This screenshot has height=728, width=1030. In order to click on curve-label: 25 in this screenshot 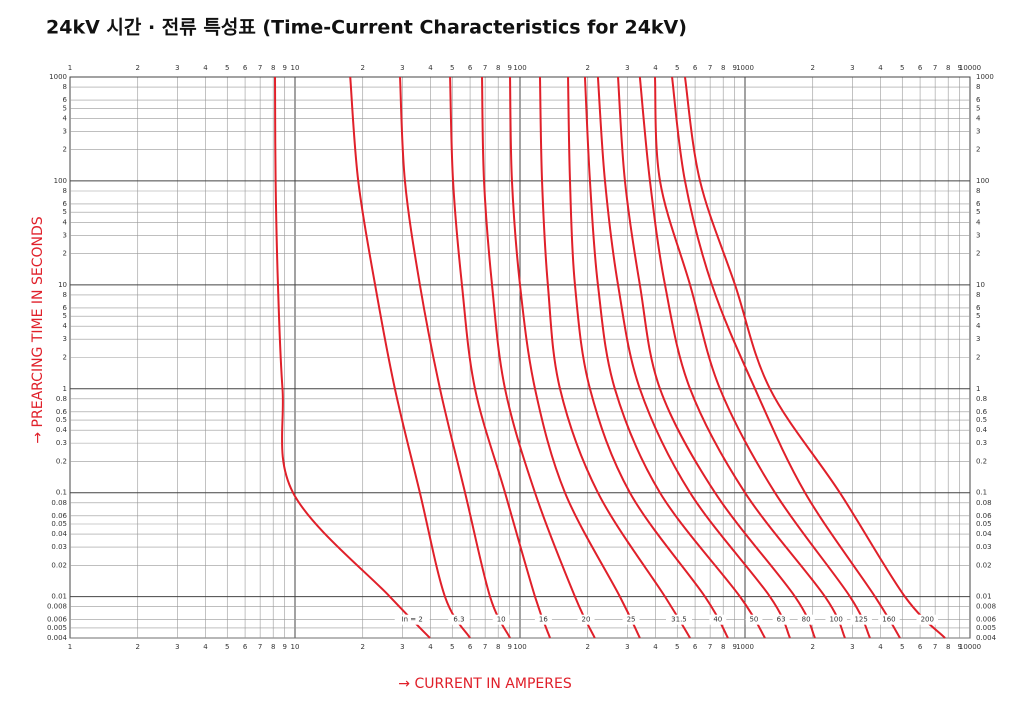, I will do `click(631, 620)`.